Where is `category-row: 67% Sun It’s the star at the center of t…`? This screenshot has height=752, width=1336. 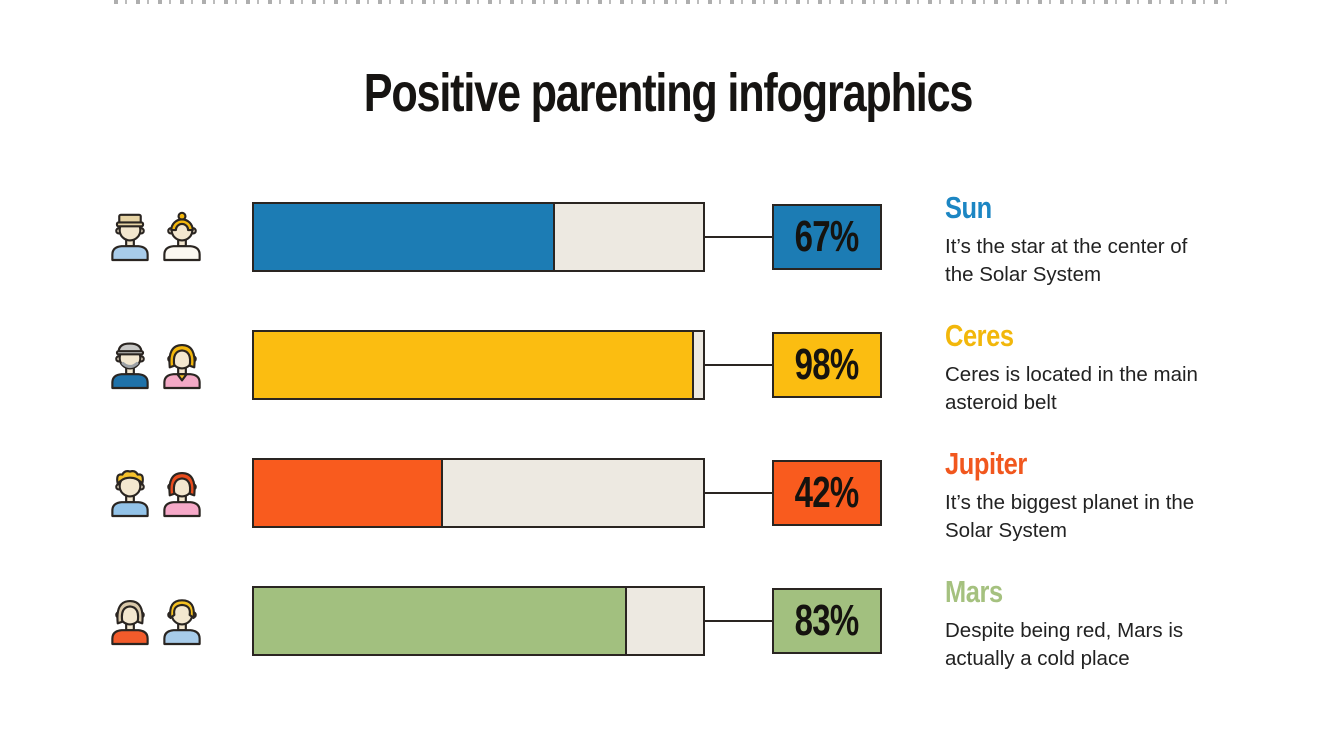
category-row: 67% Sun It’s the star at the center of t… is located at coordinates (668, 238).